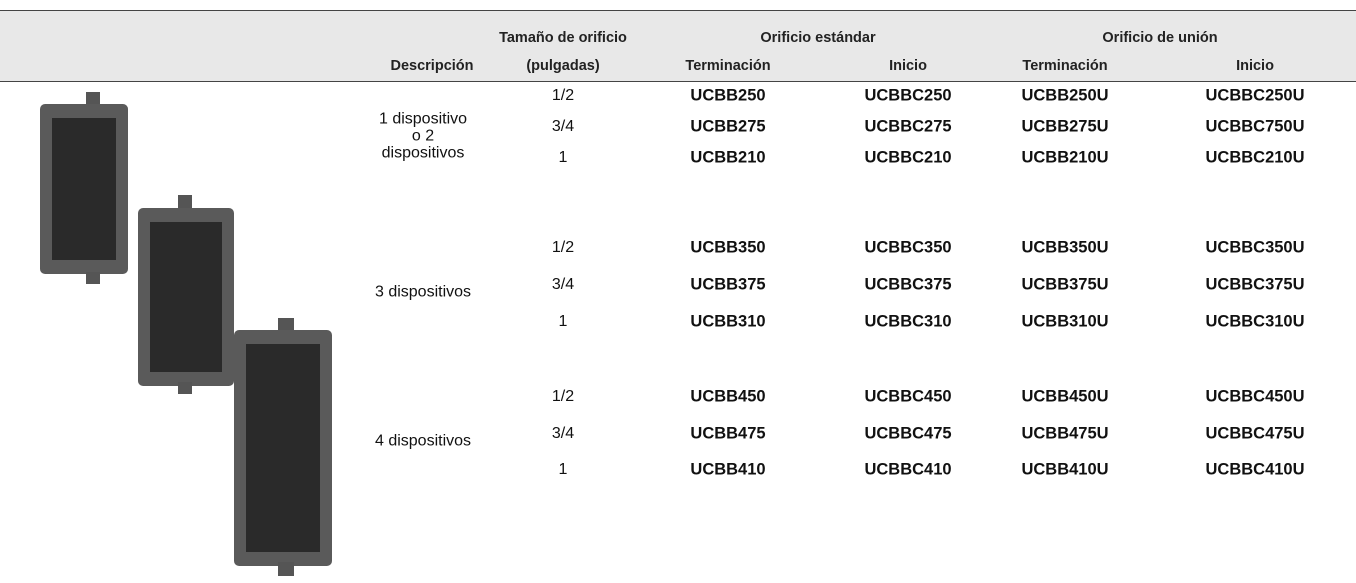  Describe the element at coordinates (423, 136) in the screenshot. I see `description: 1 dispositivo o 2 dispositivos` at that location.